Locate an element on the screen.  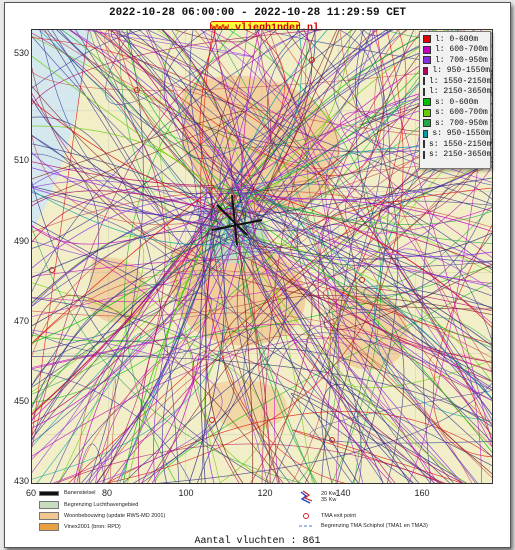
tma-exit-legend: TMA exit point is located at coordinates (327, 516).